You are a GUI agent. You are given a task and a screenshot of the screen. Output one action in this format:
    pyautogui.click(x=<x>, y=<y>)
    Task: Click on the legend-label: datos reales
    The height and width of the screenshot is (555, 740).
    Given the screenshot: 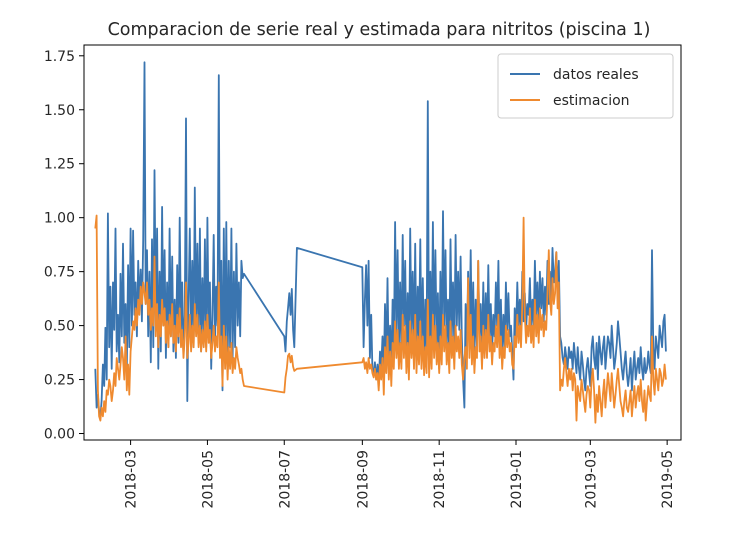 What is the action you would take?
    pyautogui.click(x=596, y=75)
    